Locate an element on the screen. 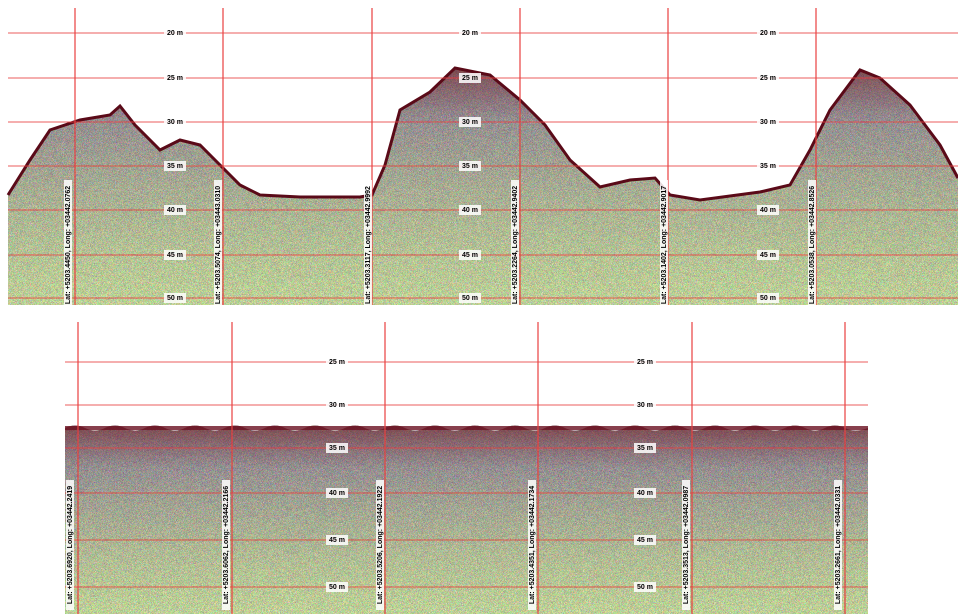 Image resolution: width=958 pixels, height=614 pixels. bottom-surface is located at coordinates (466, 428).